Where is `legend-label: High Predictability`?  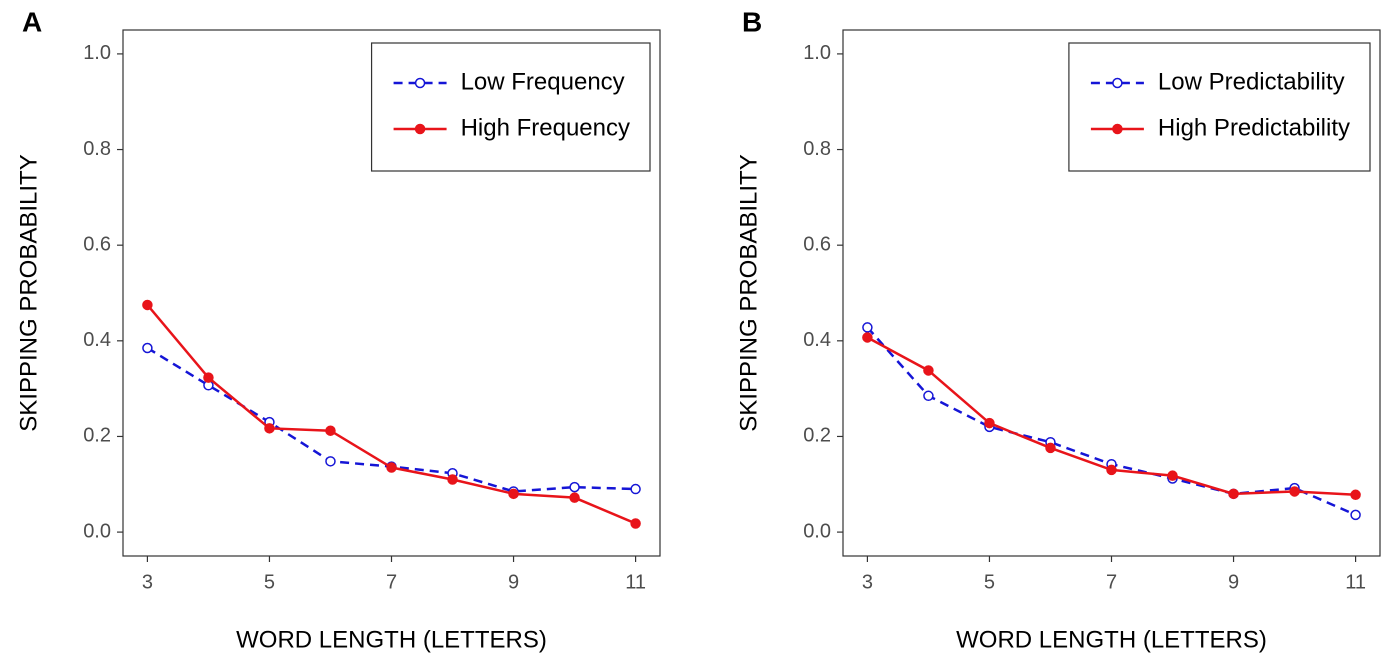
legend-label: High Predictability is located at coordinates (1254, 127).